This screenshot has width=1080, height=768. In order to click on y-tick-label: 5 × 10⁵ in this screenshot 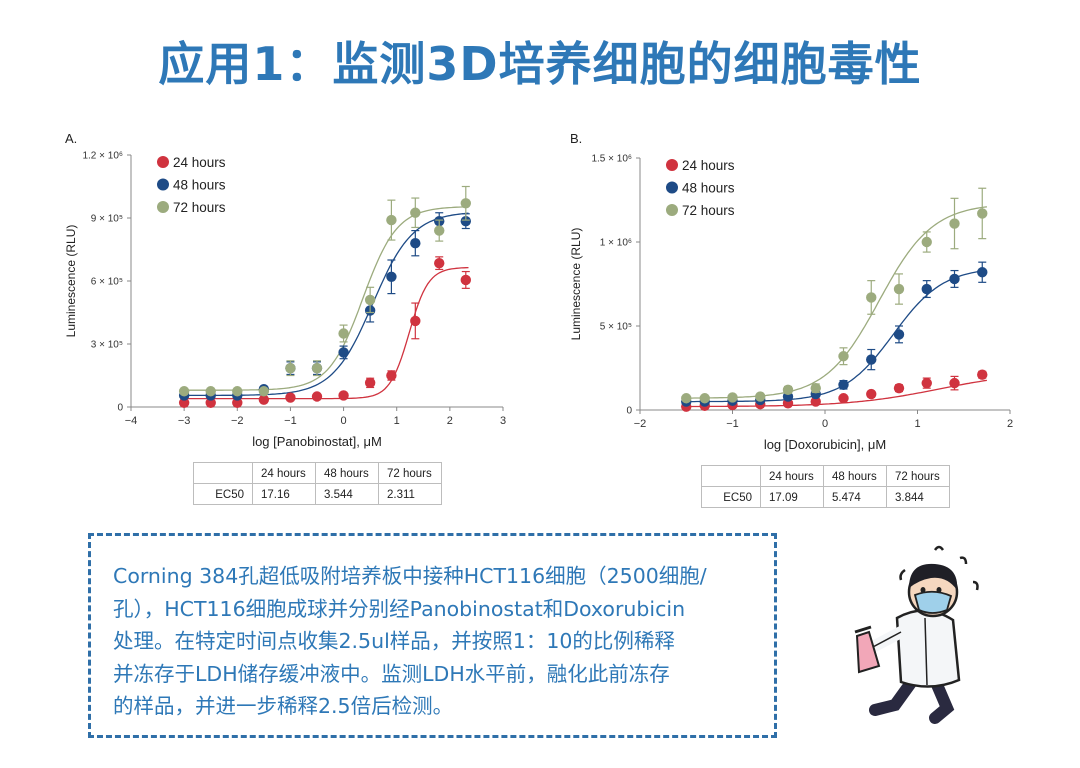, I will do `click(616, 327)`.